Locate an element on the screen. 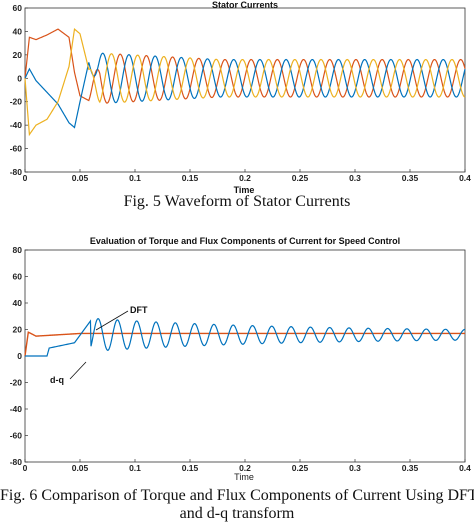  chart2-x-tick-label: 0.3 is located at coordinates (355, 468).